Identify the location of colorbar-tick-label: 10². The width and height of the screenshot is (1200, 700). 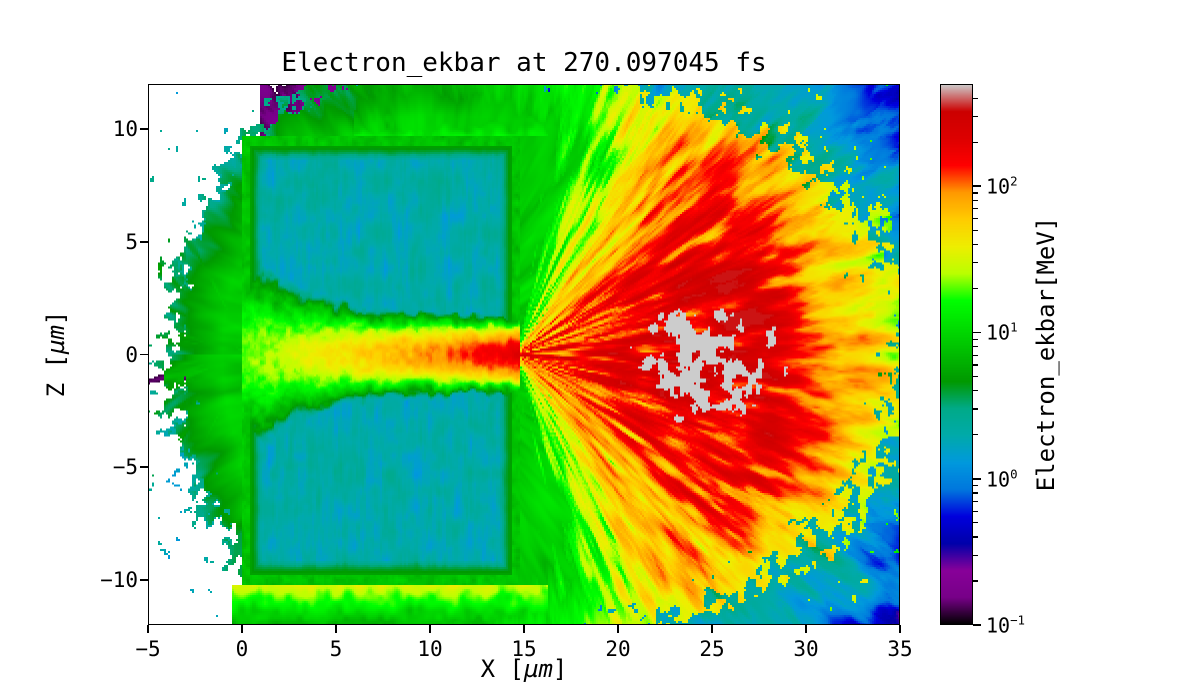
(1002, 186).